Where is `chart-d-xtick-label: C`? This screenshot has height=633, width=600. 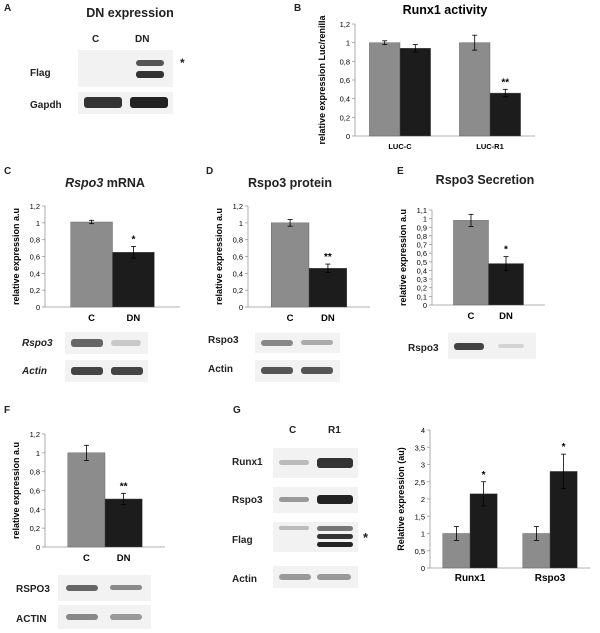
chart-d-xtick-label: C is located at coordinates (290, 318).